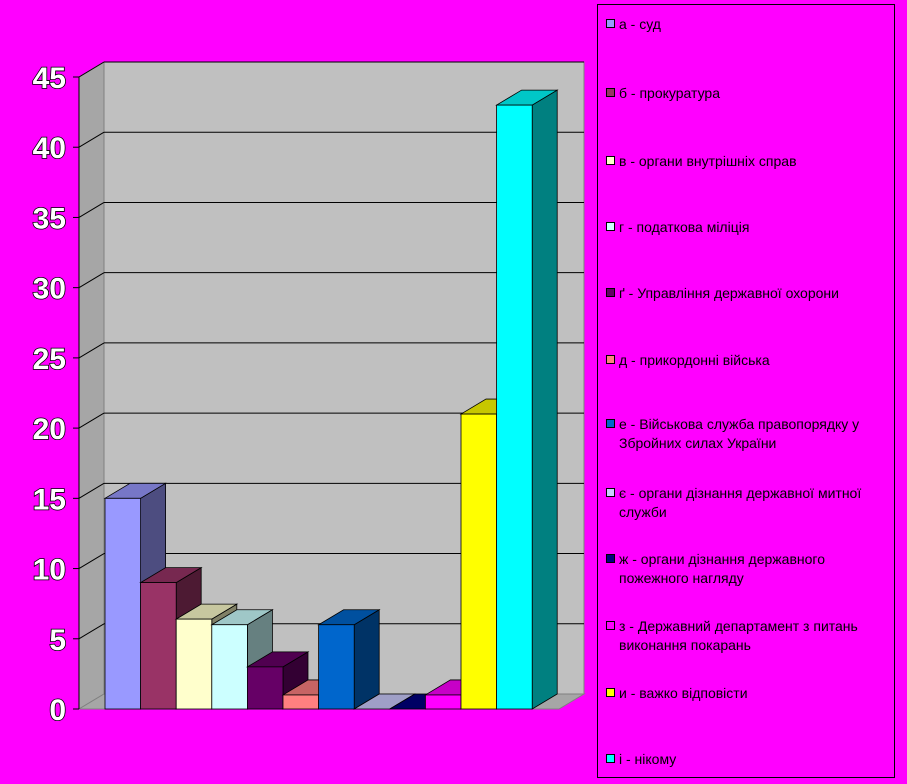 The image size is (907, 784). What do you see at coordinates (748, 24) in the screenshot?
I see `legend-item: а - суд` at bounding box center [748, 24].